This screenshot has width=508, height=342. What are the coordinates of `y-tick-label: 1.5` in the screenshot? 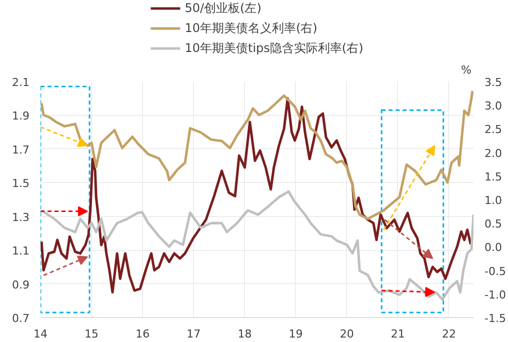 It's located at (21, 183).